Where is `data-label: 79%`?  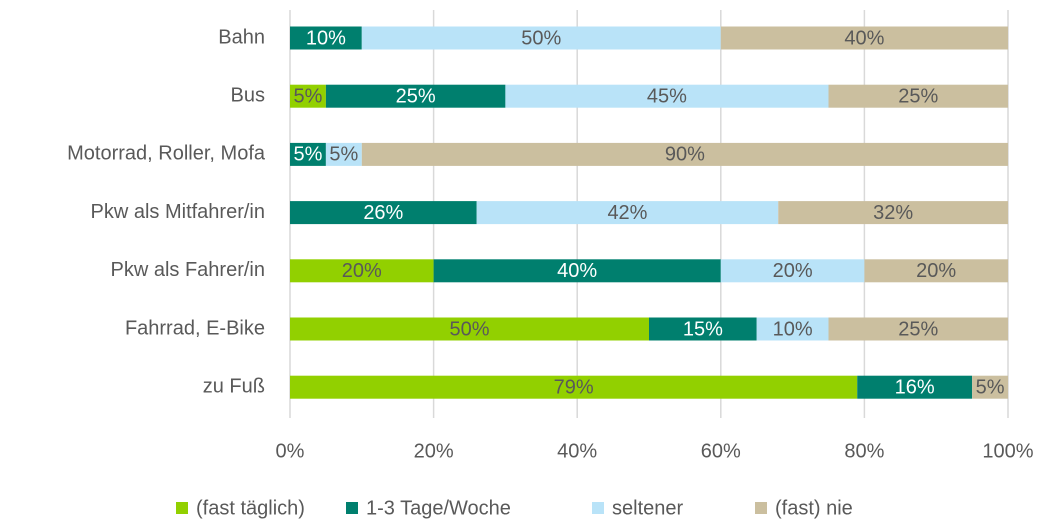
data-label: 79% is located at coordinates (574, 387).